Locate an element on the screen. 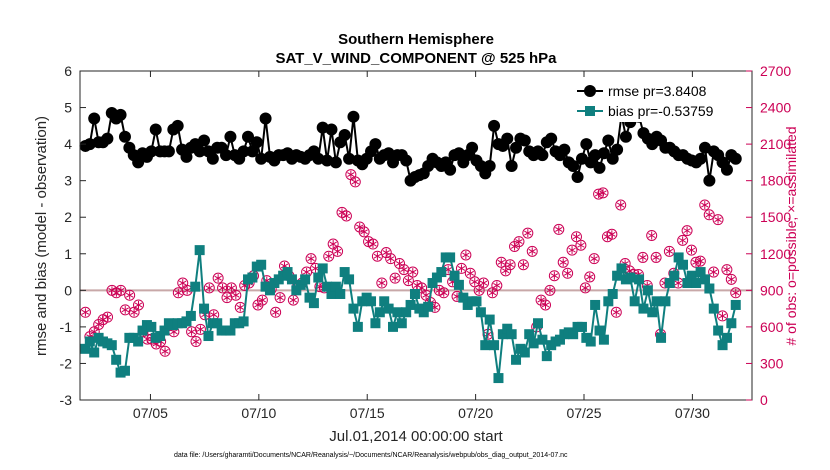 This screenshot has height=470, width=830. legend-bias-label: bias pr=-0.53759 is located at coordinates (661, 111).